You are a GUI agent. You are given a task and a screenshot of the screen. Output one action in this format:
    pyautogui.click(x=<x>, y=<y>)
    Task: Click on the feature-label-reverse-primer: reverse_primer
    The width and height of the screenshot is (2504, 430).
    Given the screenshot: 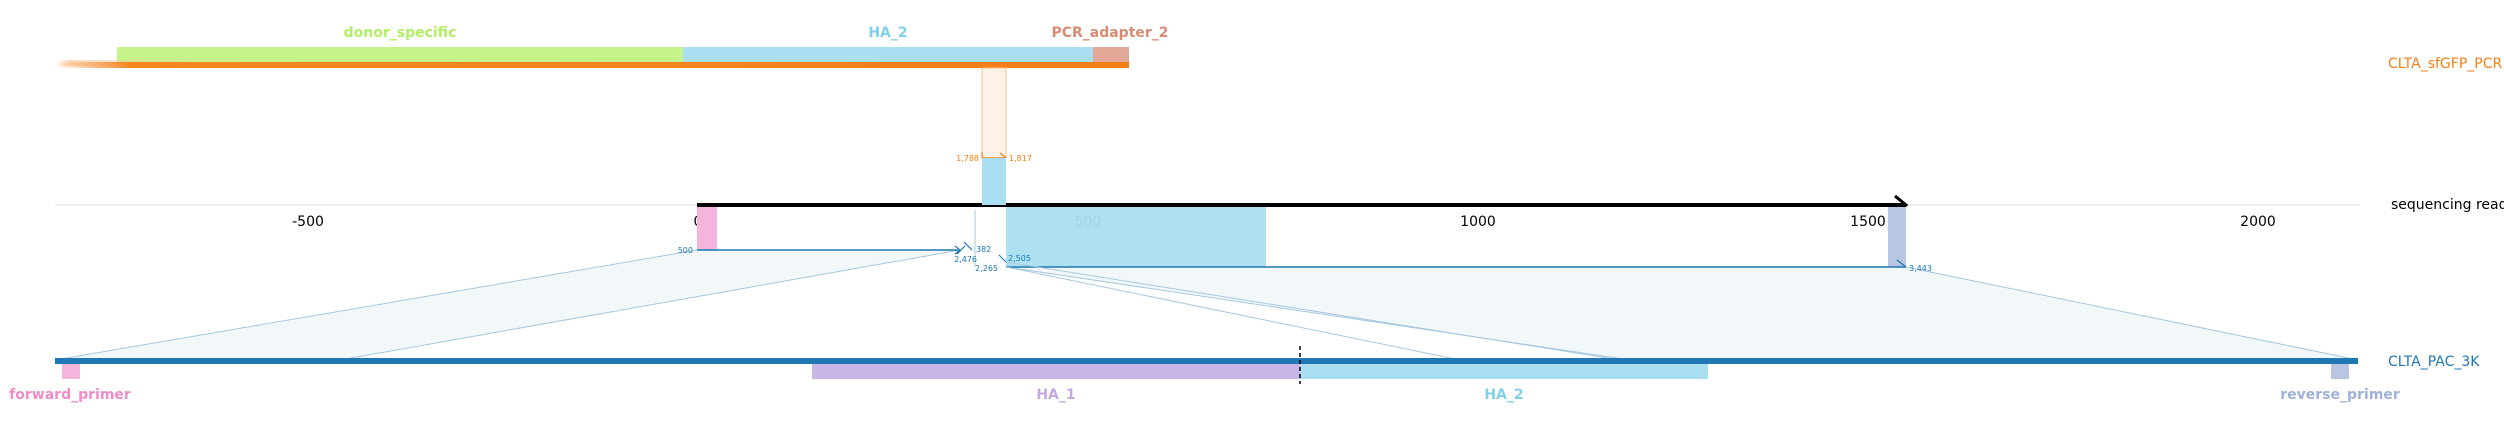 What is the action you would take?
    pyautogui.click(x=2340, y=395)
    